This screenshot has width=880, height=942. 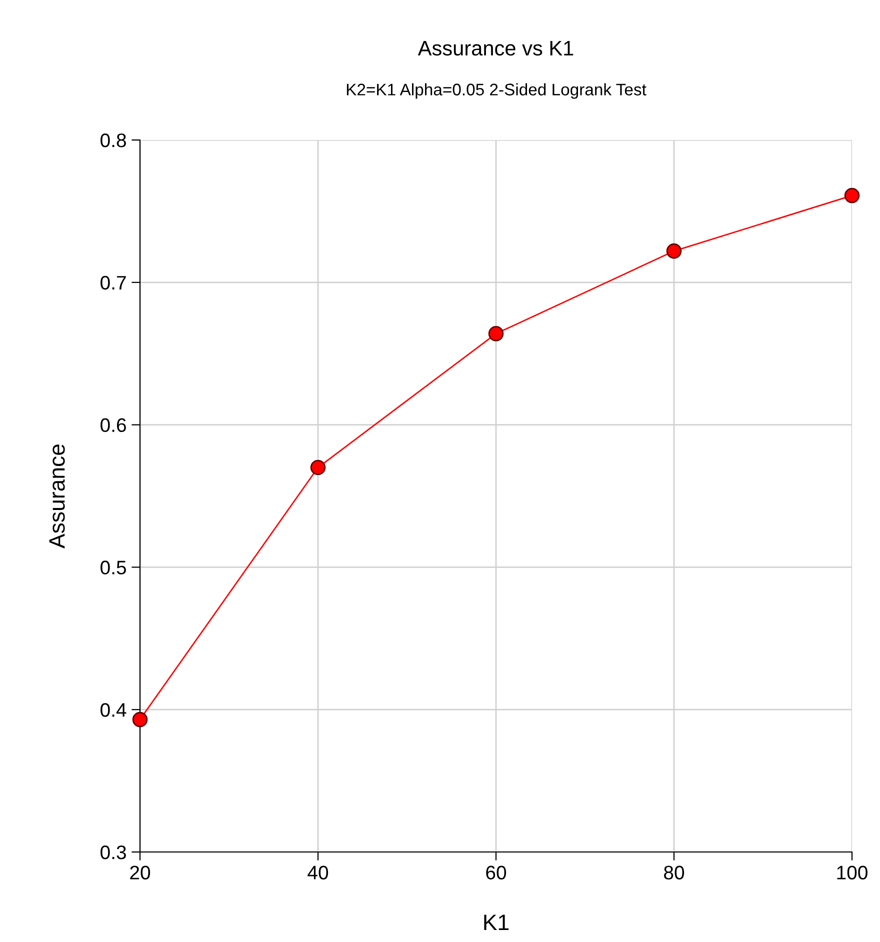 I want to click on y-tick-label: 0.8, so click(x=113, y=140).